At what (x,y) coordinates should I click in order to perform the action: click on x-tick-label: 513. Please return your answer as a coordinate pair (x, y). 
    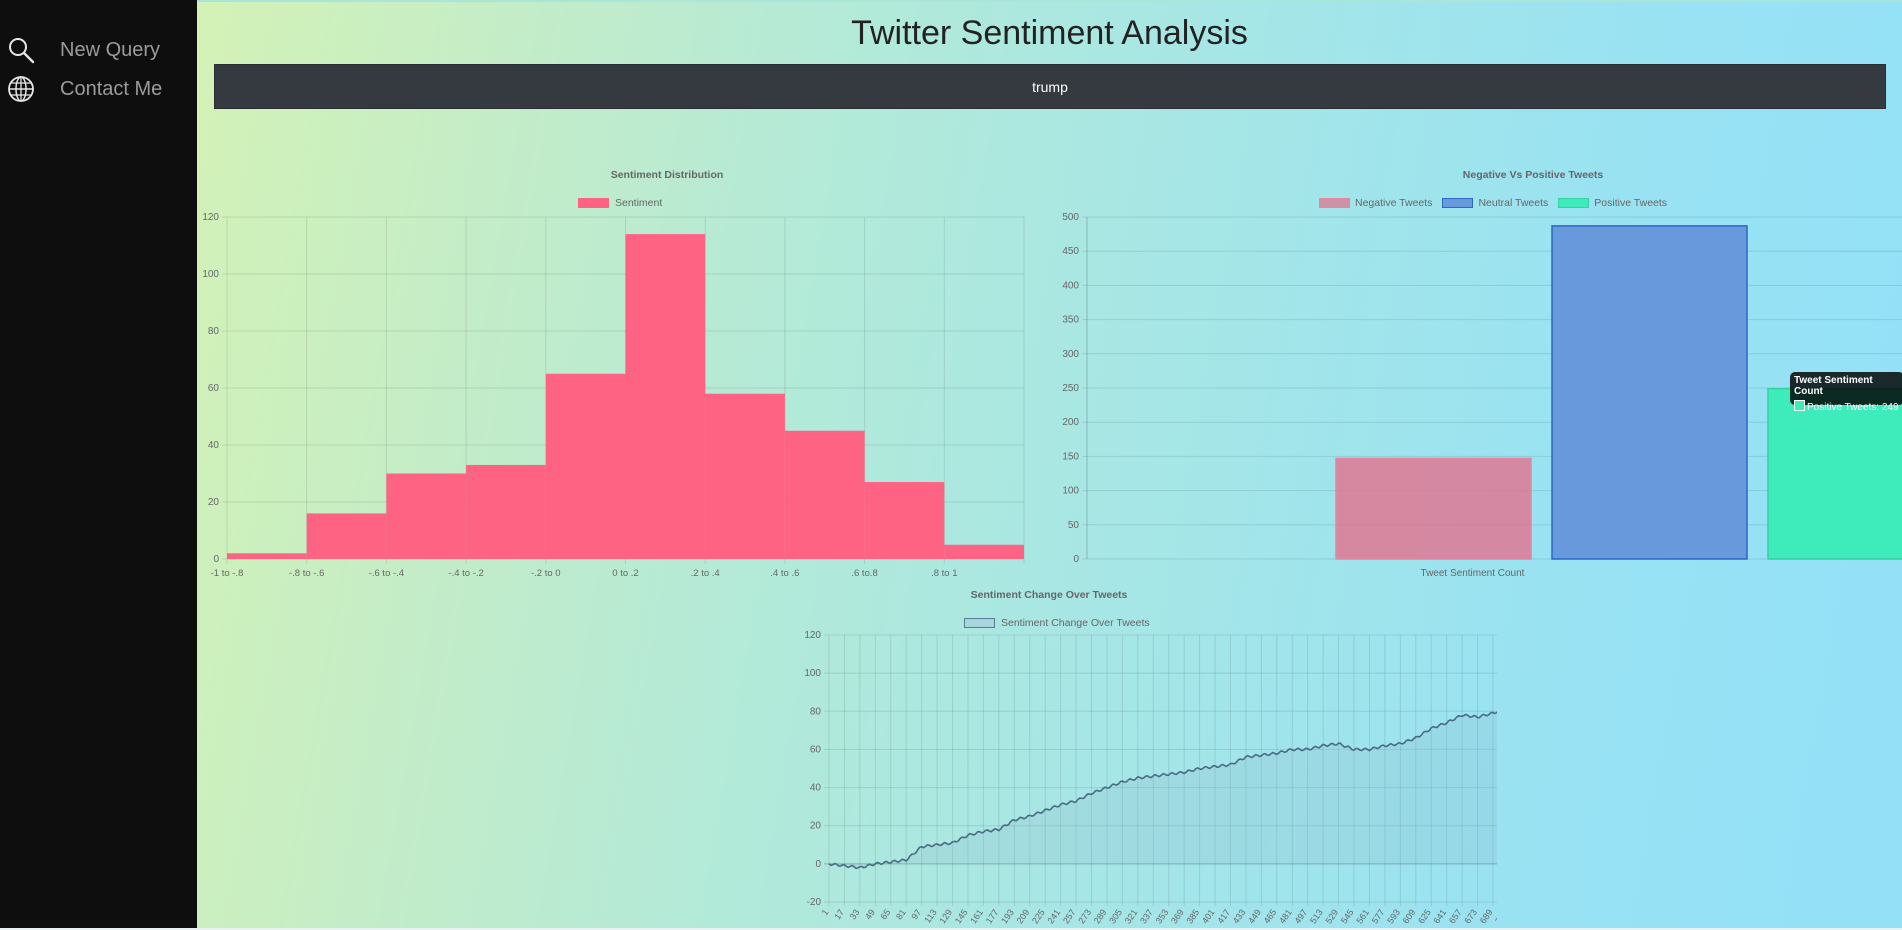
    Looking at the image, I should click on (1316, 916).